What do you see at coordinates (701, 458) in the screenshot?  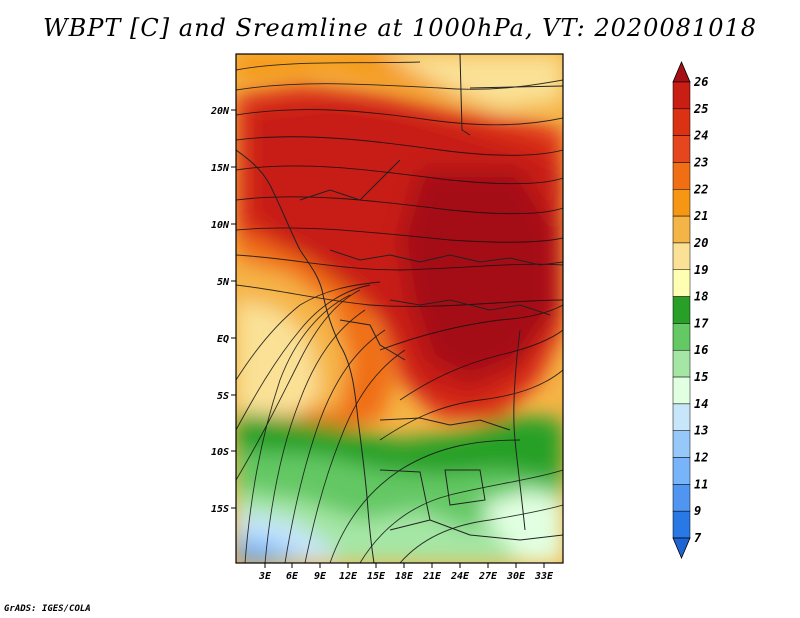 I see `colorbar-label: 12` at bounding box center [701, 458].